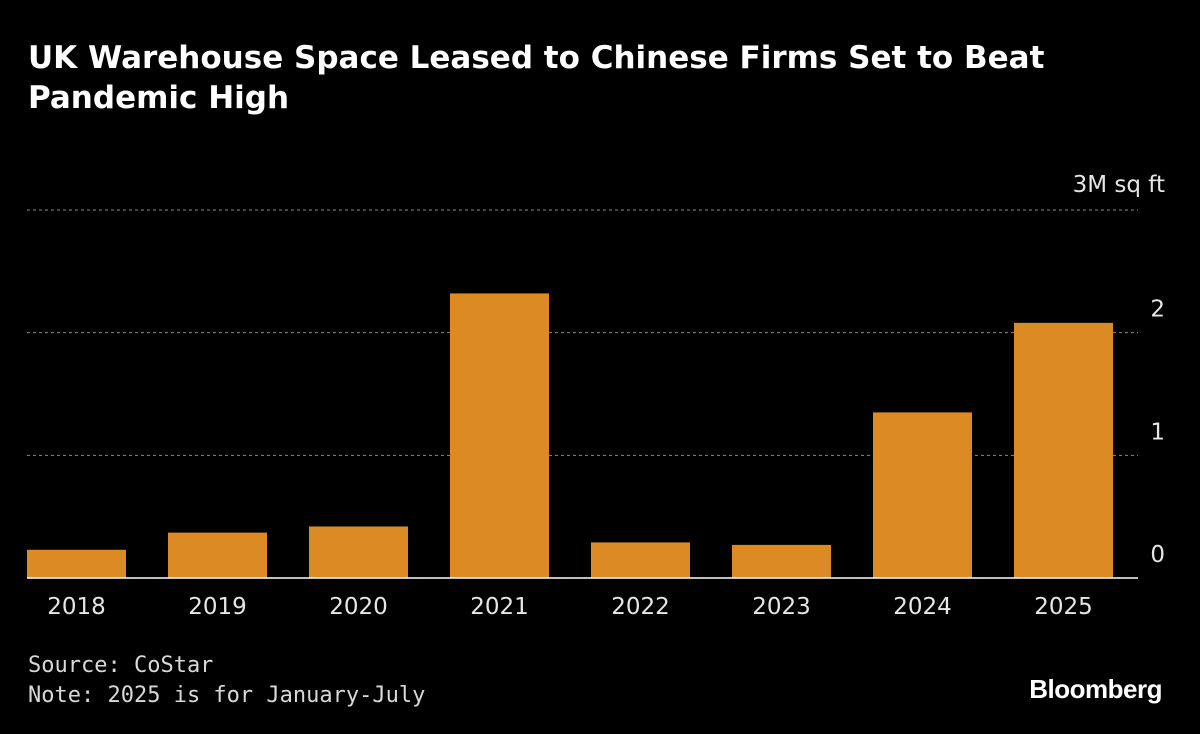 The width and height of the screenshot is (1200, 734). What do you see at coordinates (1095, 689) in the screenshot?
I see `bloomberg-logo: Bloomberg` at bounding box center [1095, 689].